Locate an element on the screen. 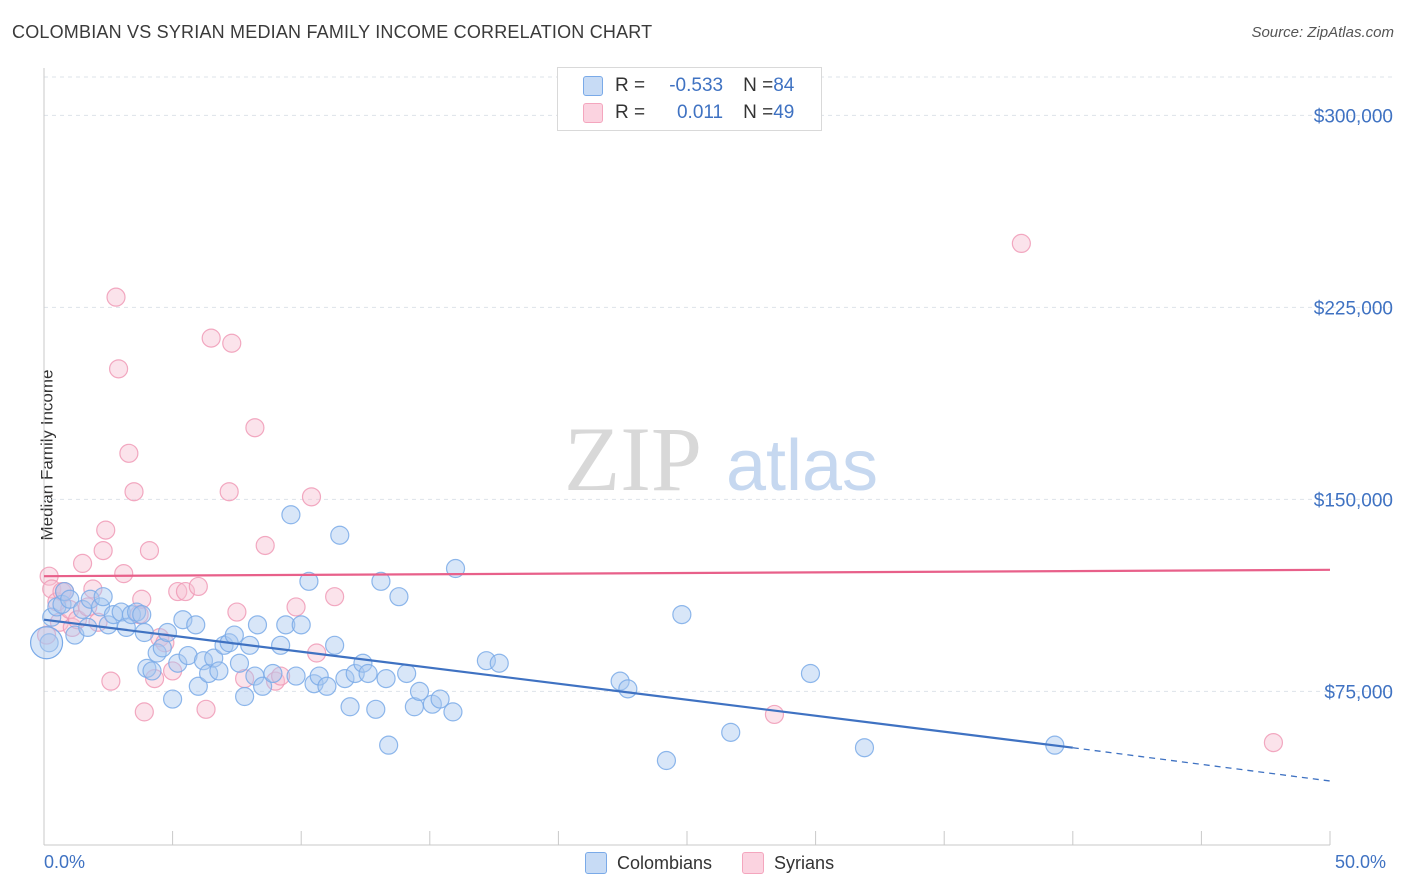 The height and width of the screenshot is (892, 1406). correlation-legend: R = -0.533 N = 84 R = 0.011 N = 49 is located at coordinates (689, 99).